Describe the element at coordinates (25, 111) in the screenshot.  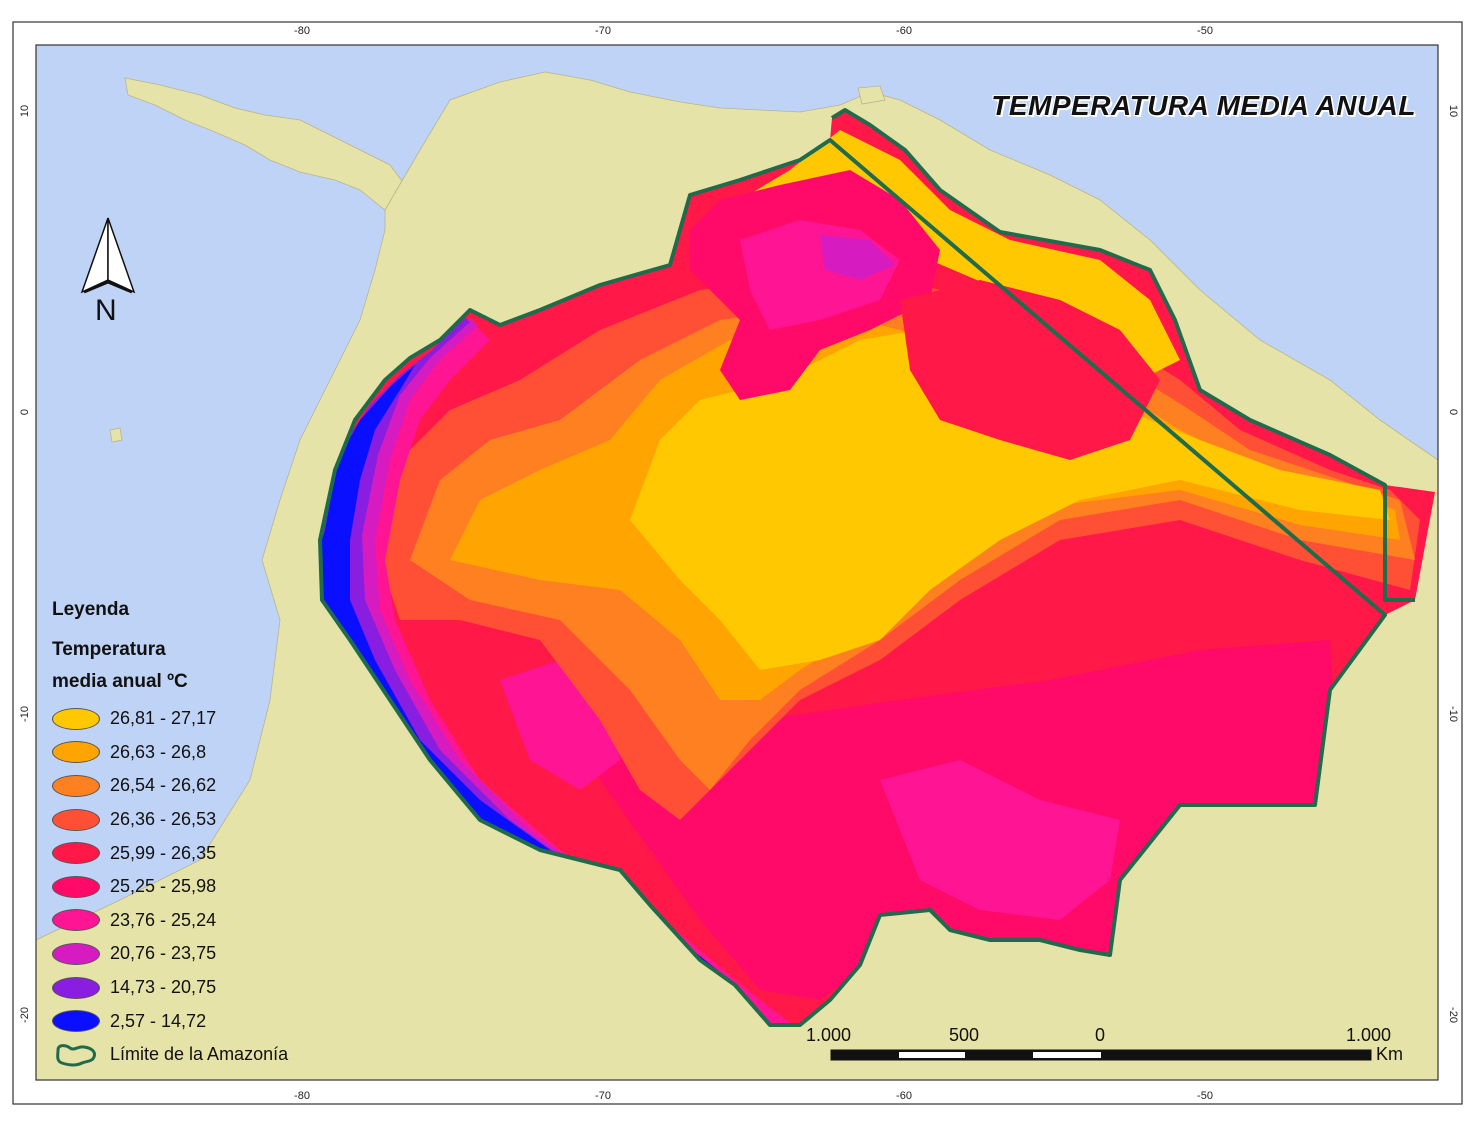
I see `lat-label-left: 10` at that location.